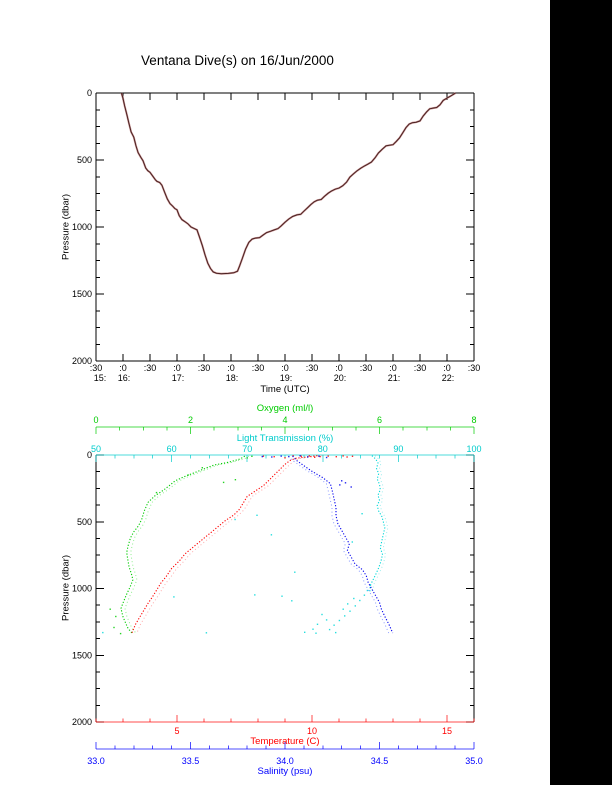 This screenshot has height=785, width=612. What do you see at coordinates (191, 761) in the screenshot?
I see `svg-text: 33.5` at bounding box center [191, 761].